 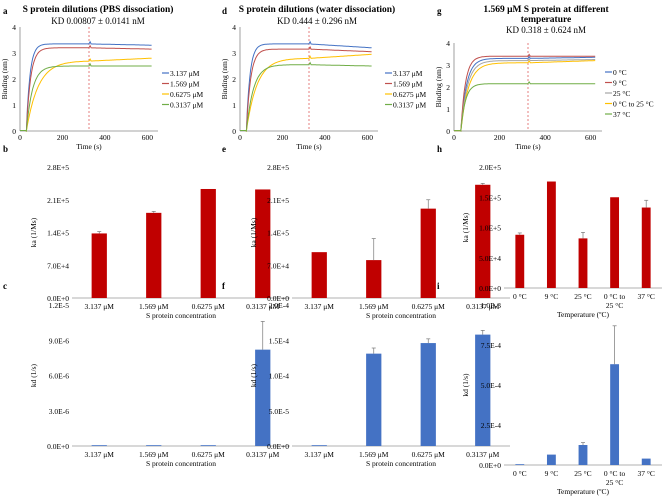 I want to click on chart-title: S protein dilutions (water dissociation), so click(x=317, y=9).